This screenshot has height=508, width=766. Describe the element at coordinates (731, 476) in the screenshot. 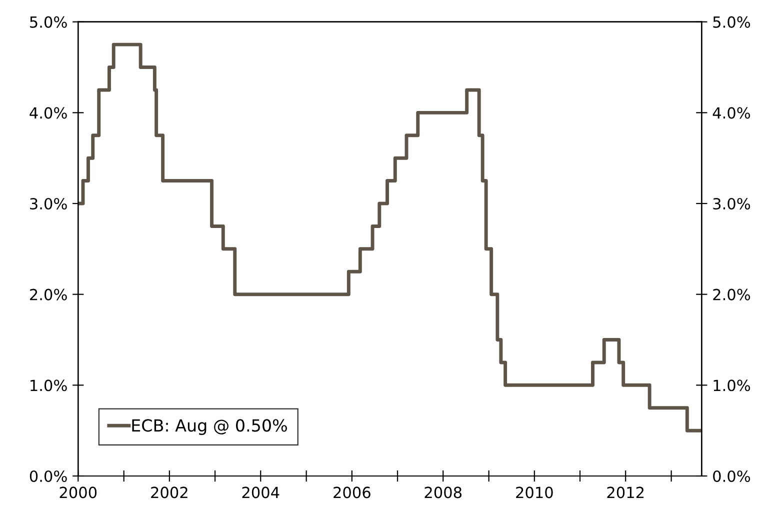

I see `y2-tick-label: 0.0%` at that location.